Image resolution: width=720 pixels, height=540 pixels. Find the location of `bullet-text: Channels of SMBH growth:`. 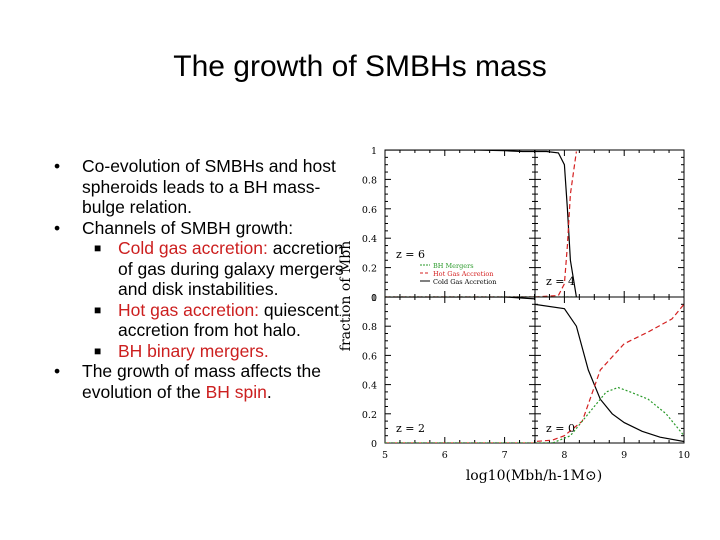

bullet-text: Channels of SMBH growth: is located at coordinates (188, 227).